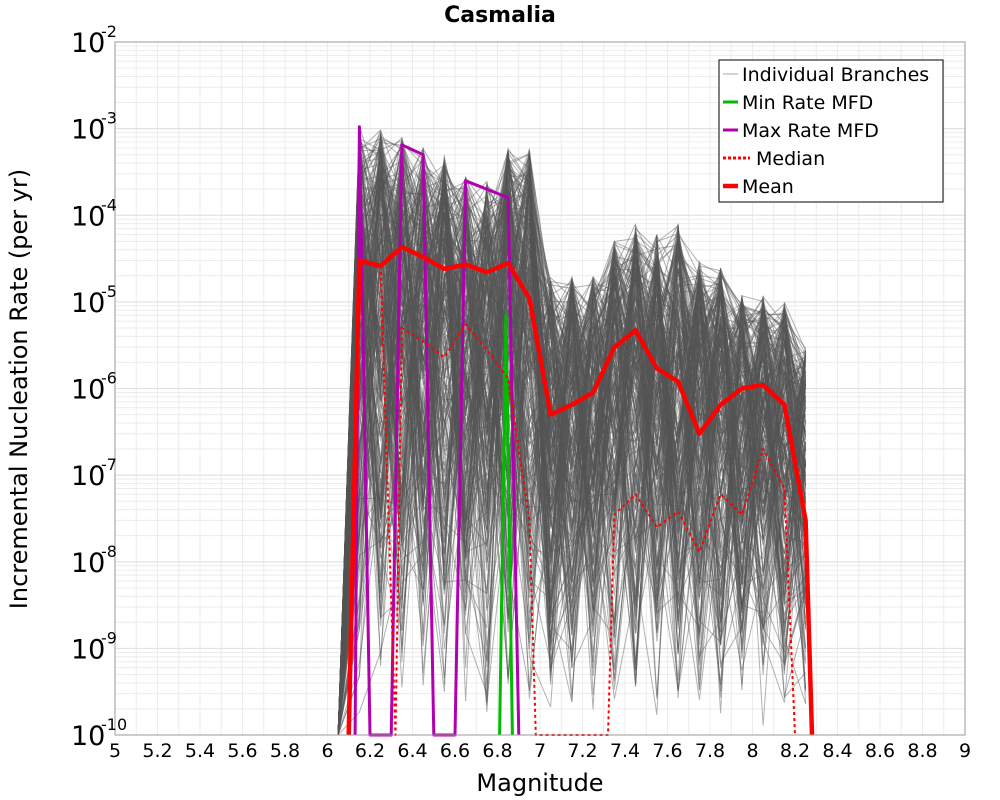 The width and height of the screenshot is (1000, 800). I want to click on x-tick-label: 8.8, so click(922, 751).